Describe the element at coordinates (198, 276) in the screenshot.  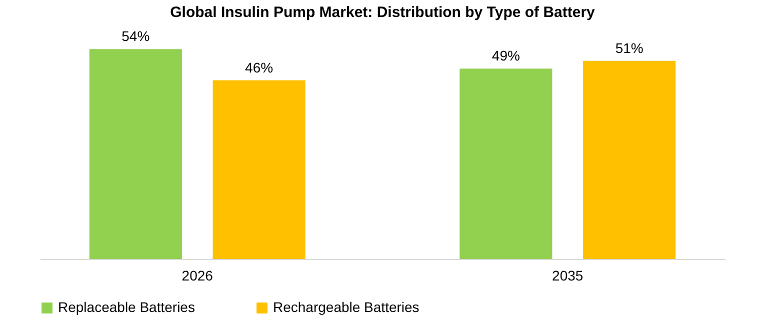
I see `x-tick-label: 2026` at that location.